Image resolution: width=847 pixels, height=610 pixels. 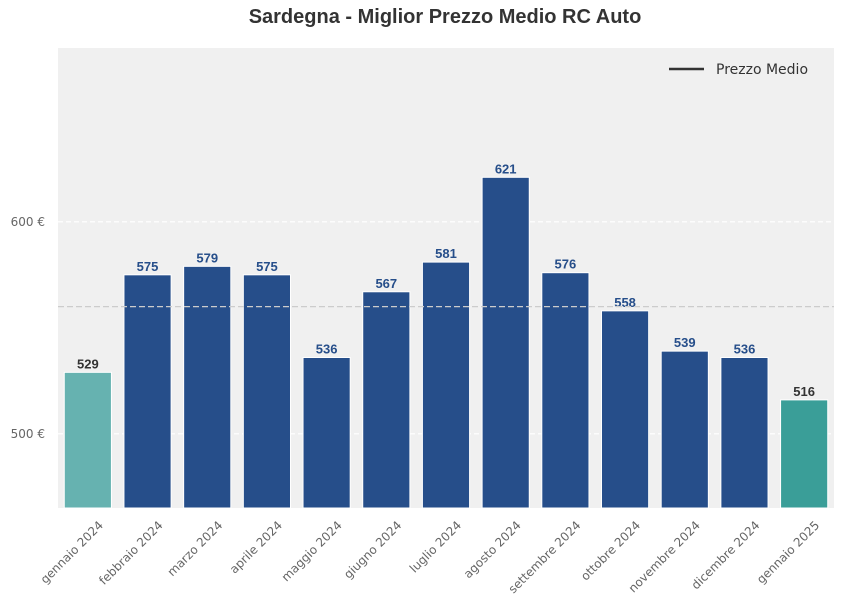 I want to click on x-tick-label: maggio 2024, so click(x=312, y=551).